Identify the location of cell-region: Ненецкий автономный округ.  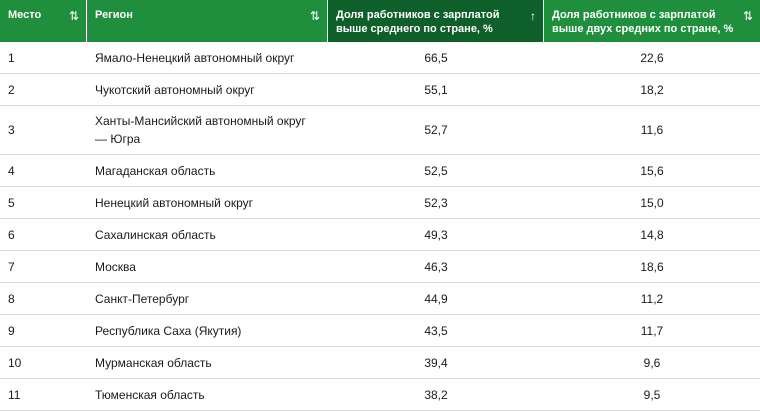
(174, 202).